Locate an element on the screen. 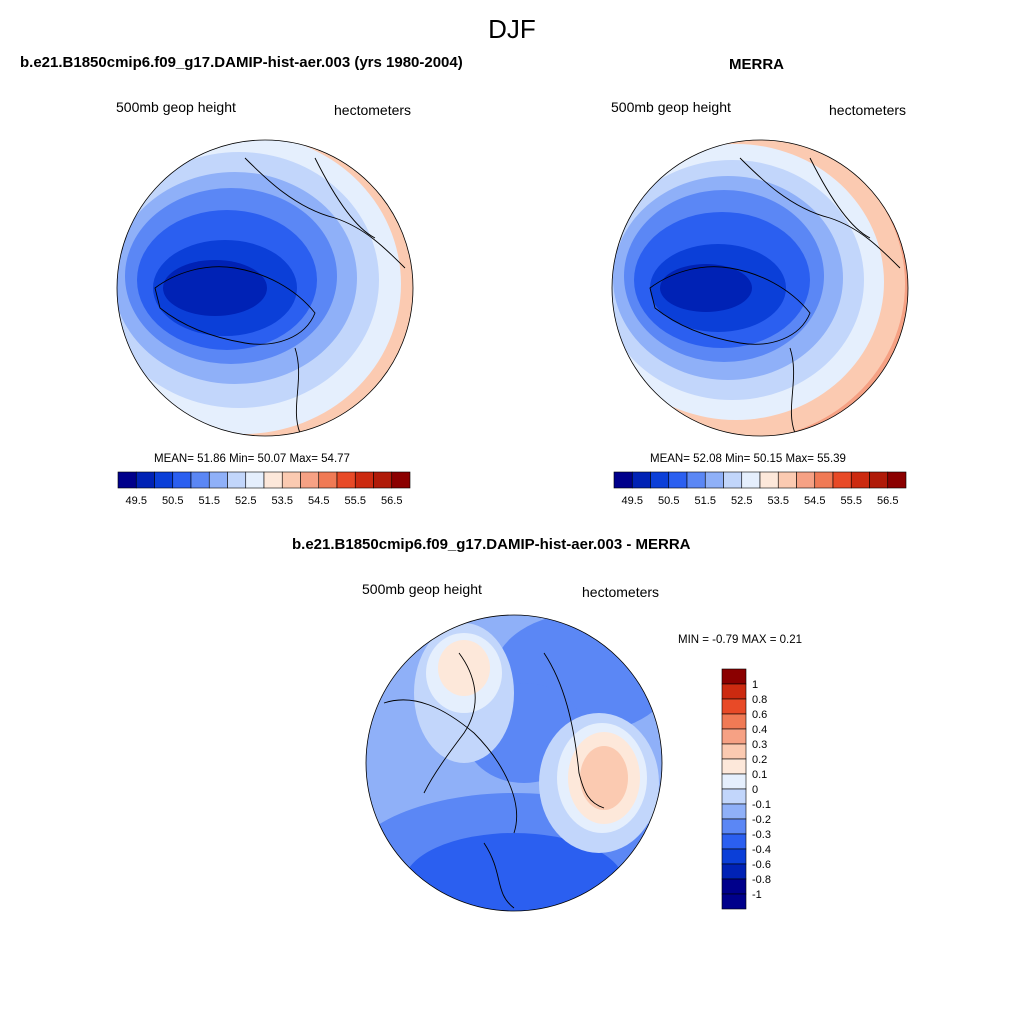  panel-2-left-label: 500mb geop height is located at coordinates (671, 107).